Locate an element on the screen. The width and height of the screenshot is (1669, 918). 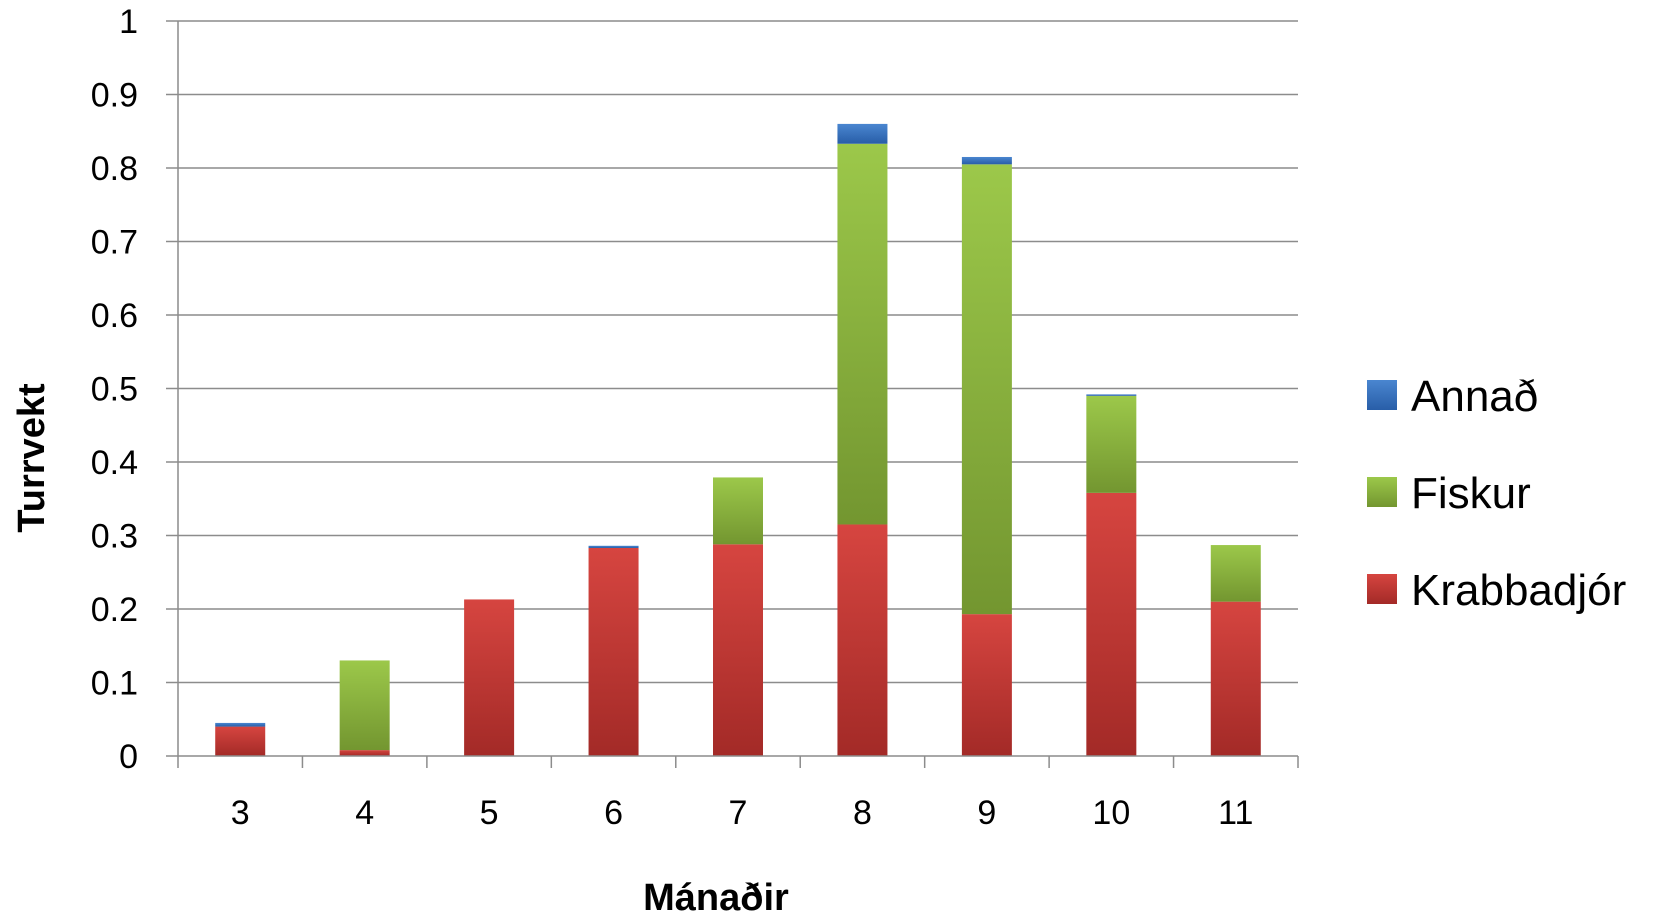
x-tick-label: 5 is located at coordinates (489, 813).